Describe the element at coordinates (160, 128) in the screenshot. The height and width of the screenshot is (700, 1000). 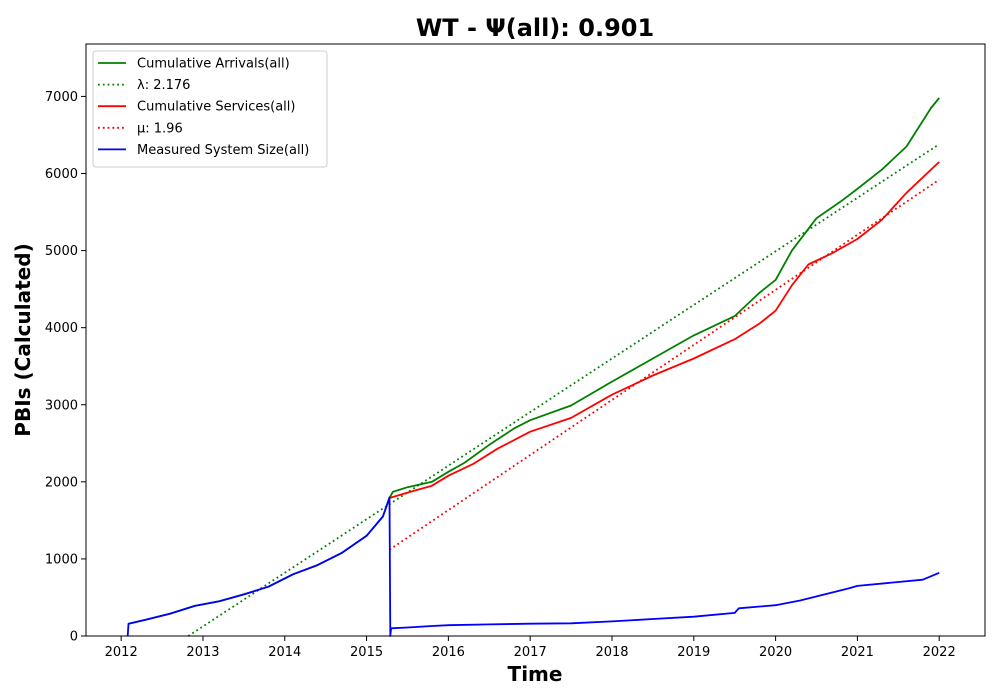
I see `legend-label: μ: 1.96` at that location.